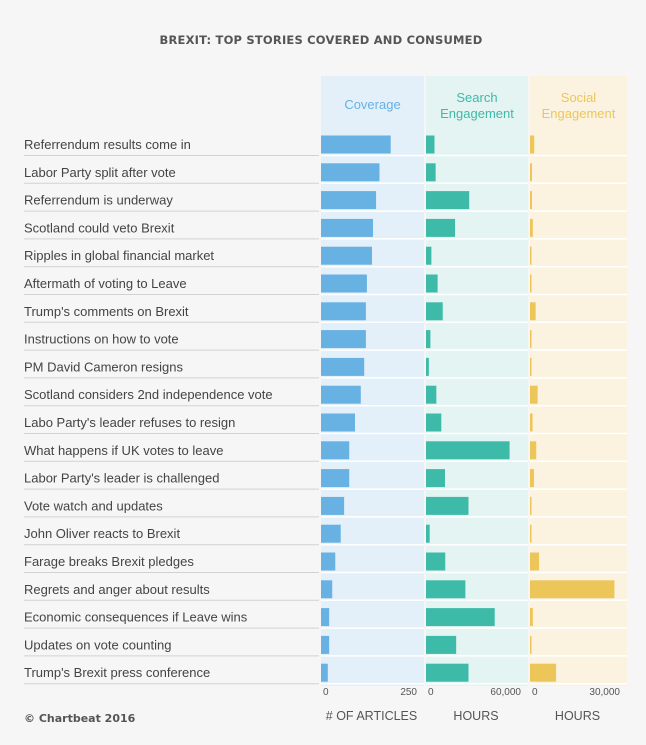 The height and width of the screenshot is (745, 646). Describe the element at coordinates (98, 200) in the screenshot. I see `category-label: Referrendum is underway` at that location.